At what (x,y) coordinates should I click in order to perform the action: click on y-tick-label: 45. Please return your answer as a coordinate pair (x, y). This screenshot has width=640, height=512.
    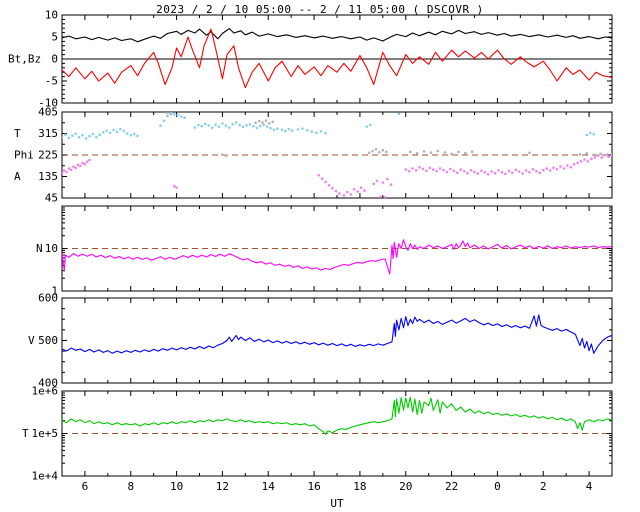
    Looking at the image, I should click on (51, 198).